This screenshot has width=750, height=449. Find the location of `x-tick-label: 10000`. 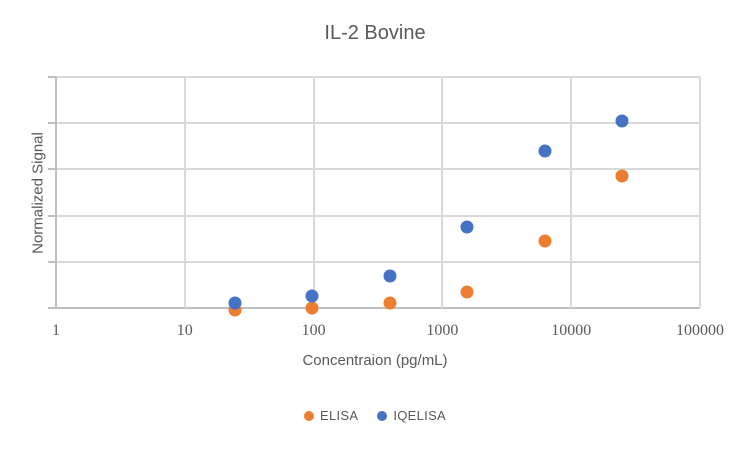

x-tick-label: 10000 is located at coordinates (571, 330).